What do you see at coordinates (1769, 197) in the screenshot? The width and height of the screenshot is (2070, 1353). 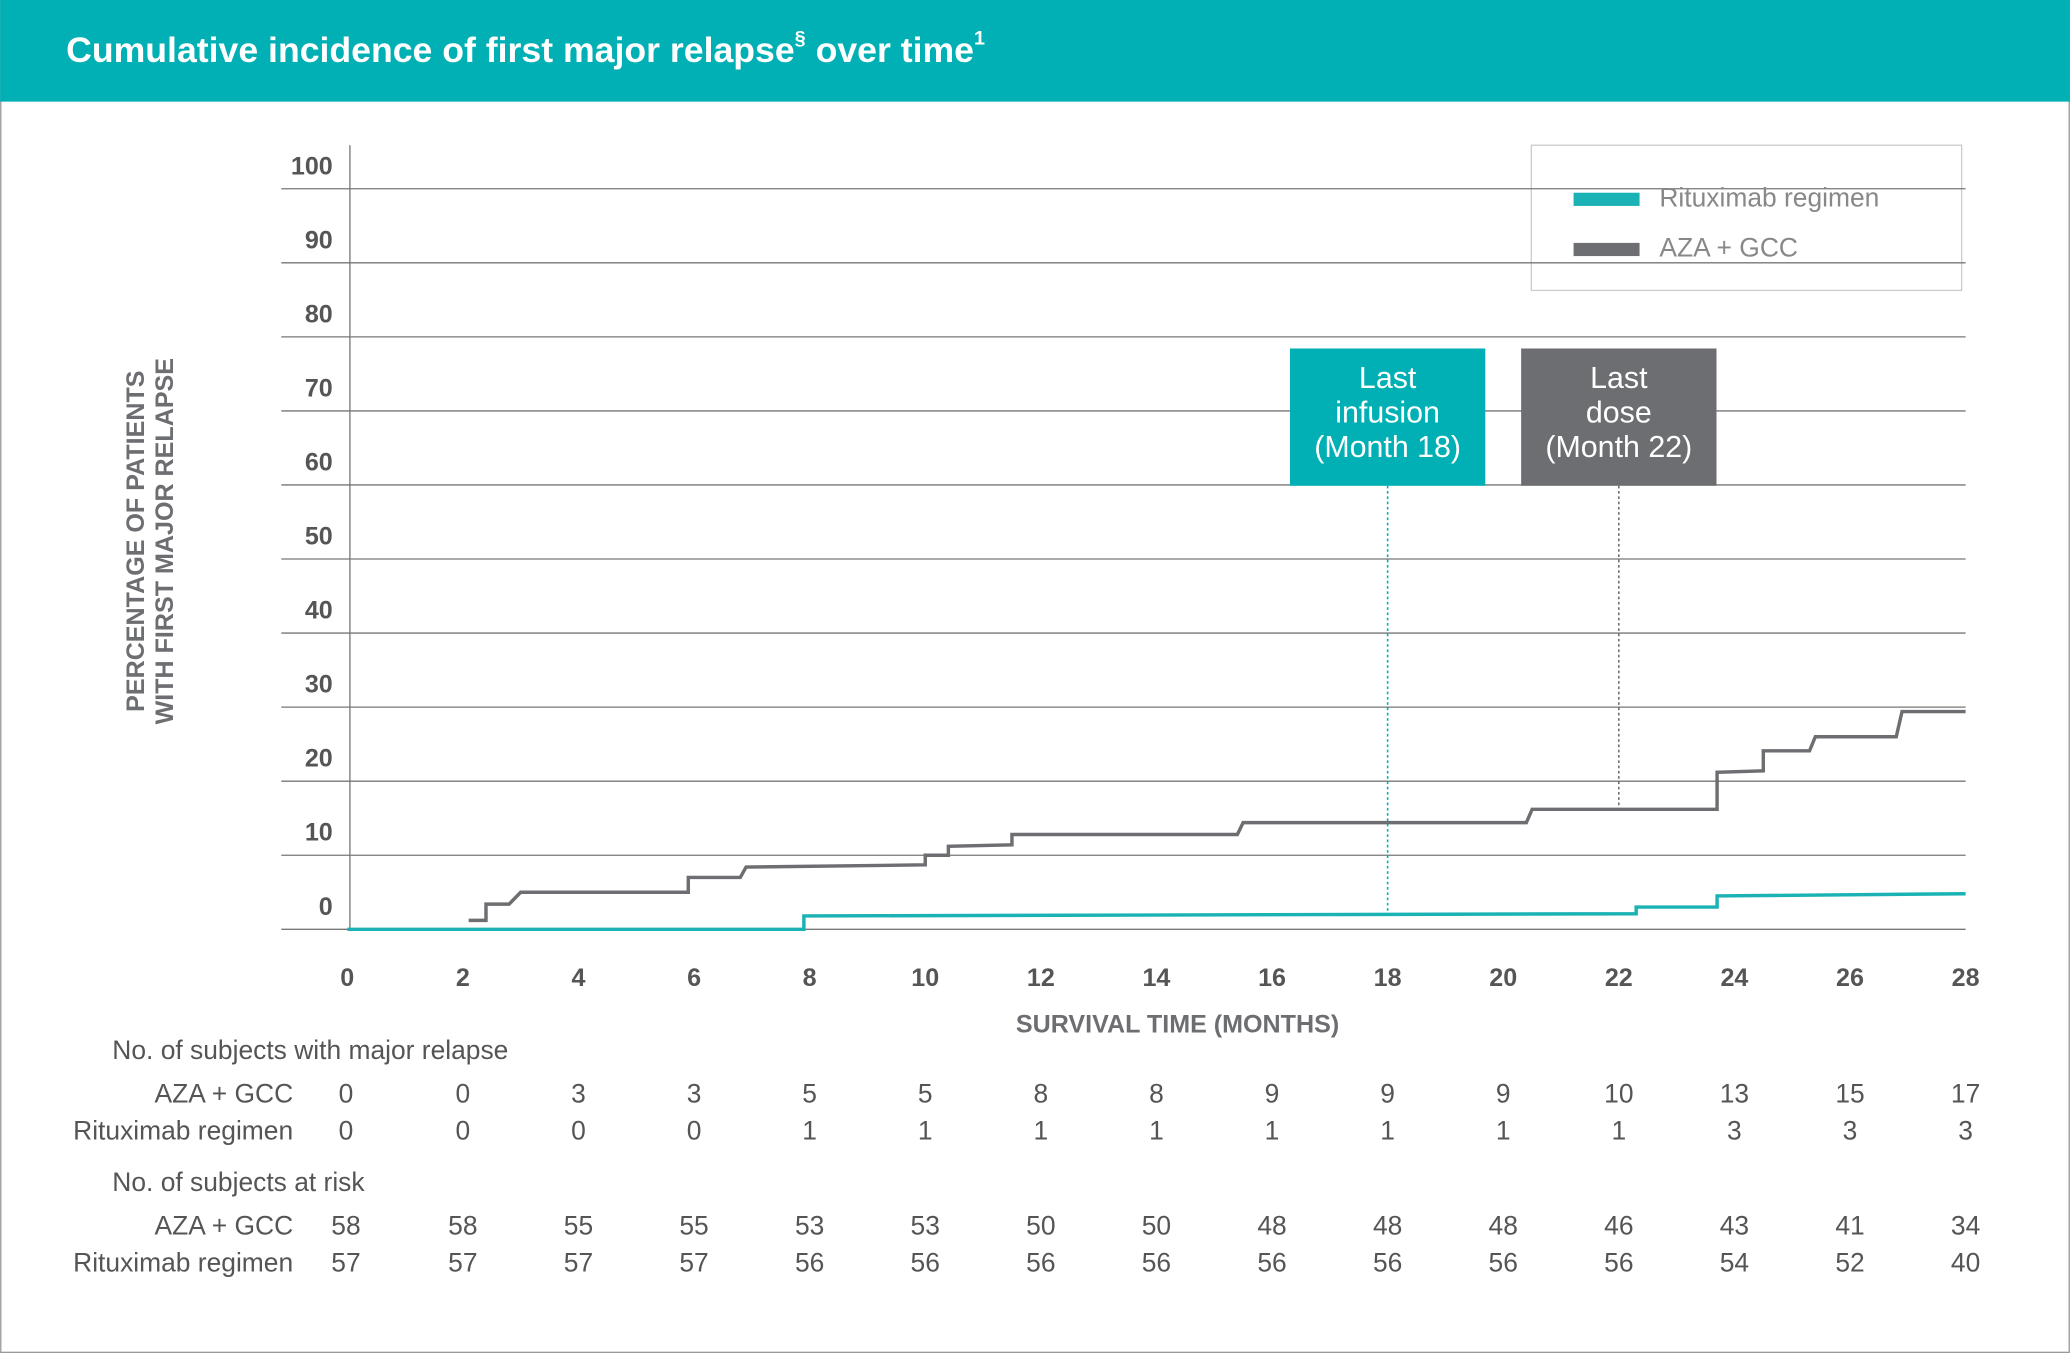 I see `legend-label: Rituximab regimen` at bounding box center [1769, 197].